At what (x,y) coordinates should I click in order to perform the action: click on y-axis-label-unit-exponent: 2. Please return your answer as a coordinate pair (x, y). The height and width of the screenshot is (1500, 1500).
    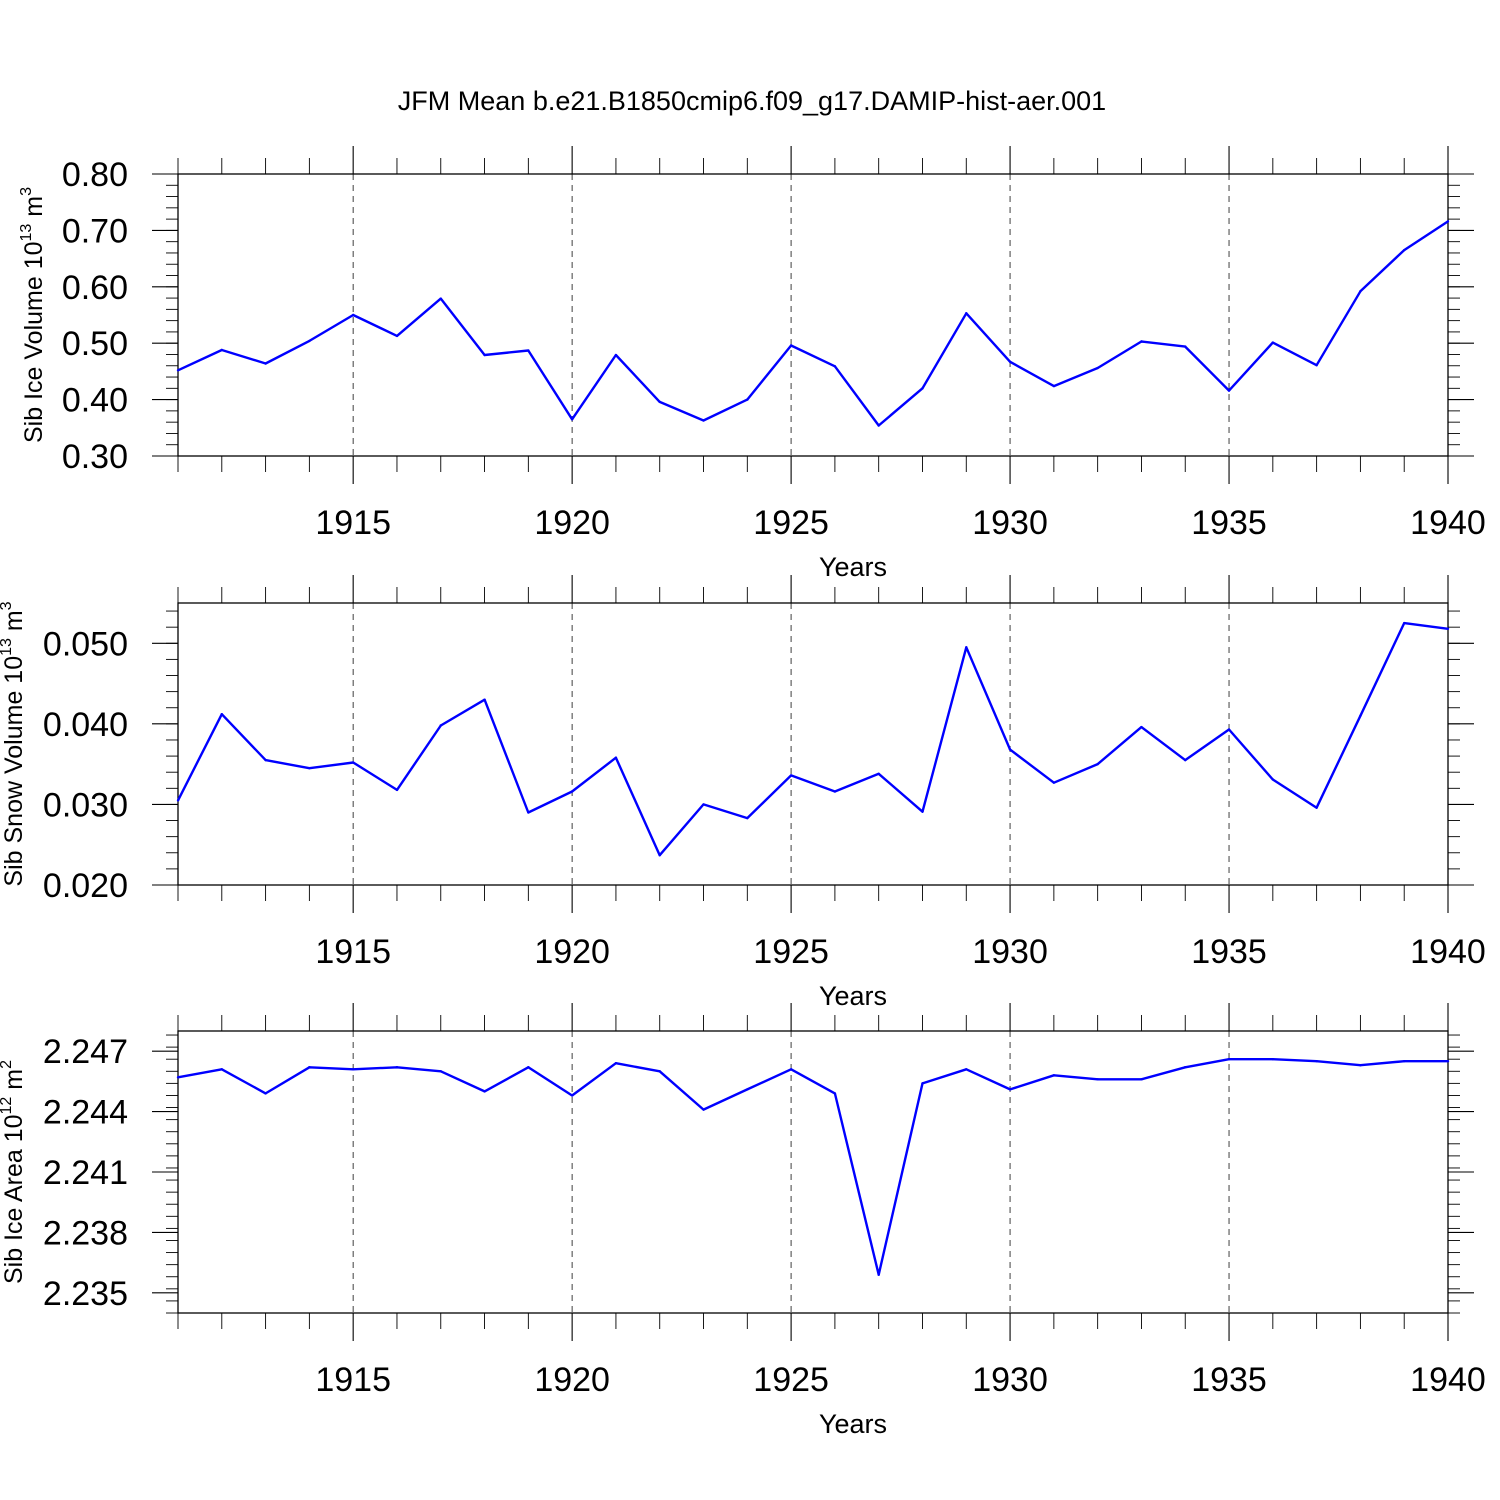
    Looking at the image, I should click on (7, 1064).